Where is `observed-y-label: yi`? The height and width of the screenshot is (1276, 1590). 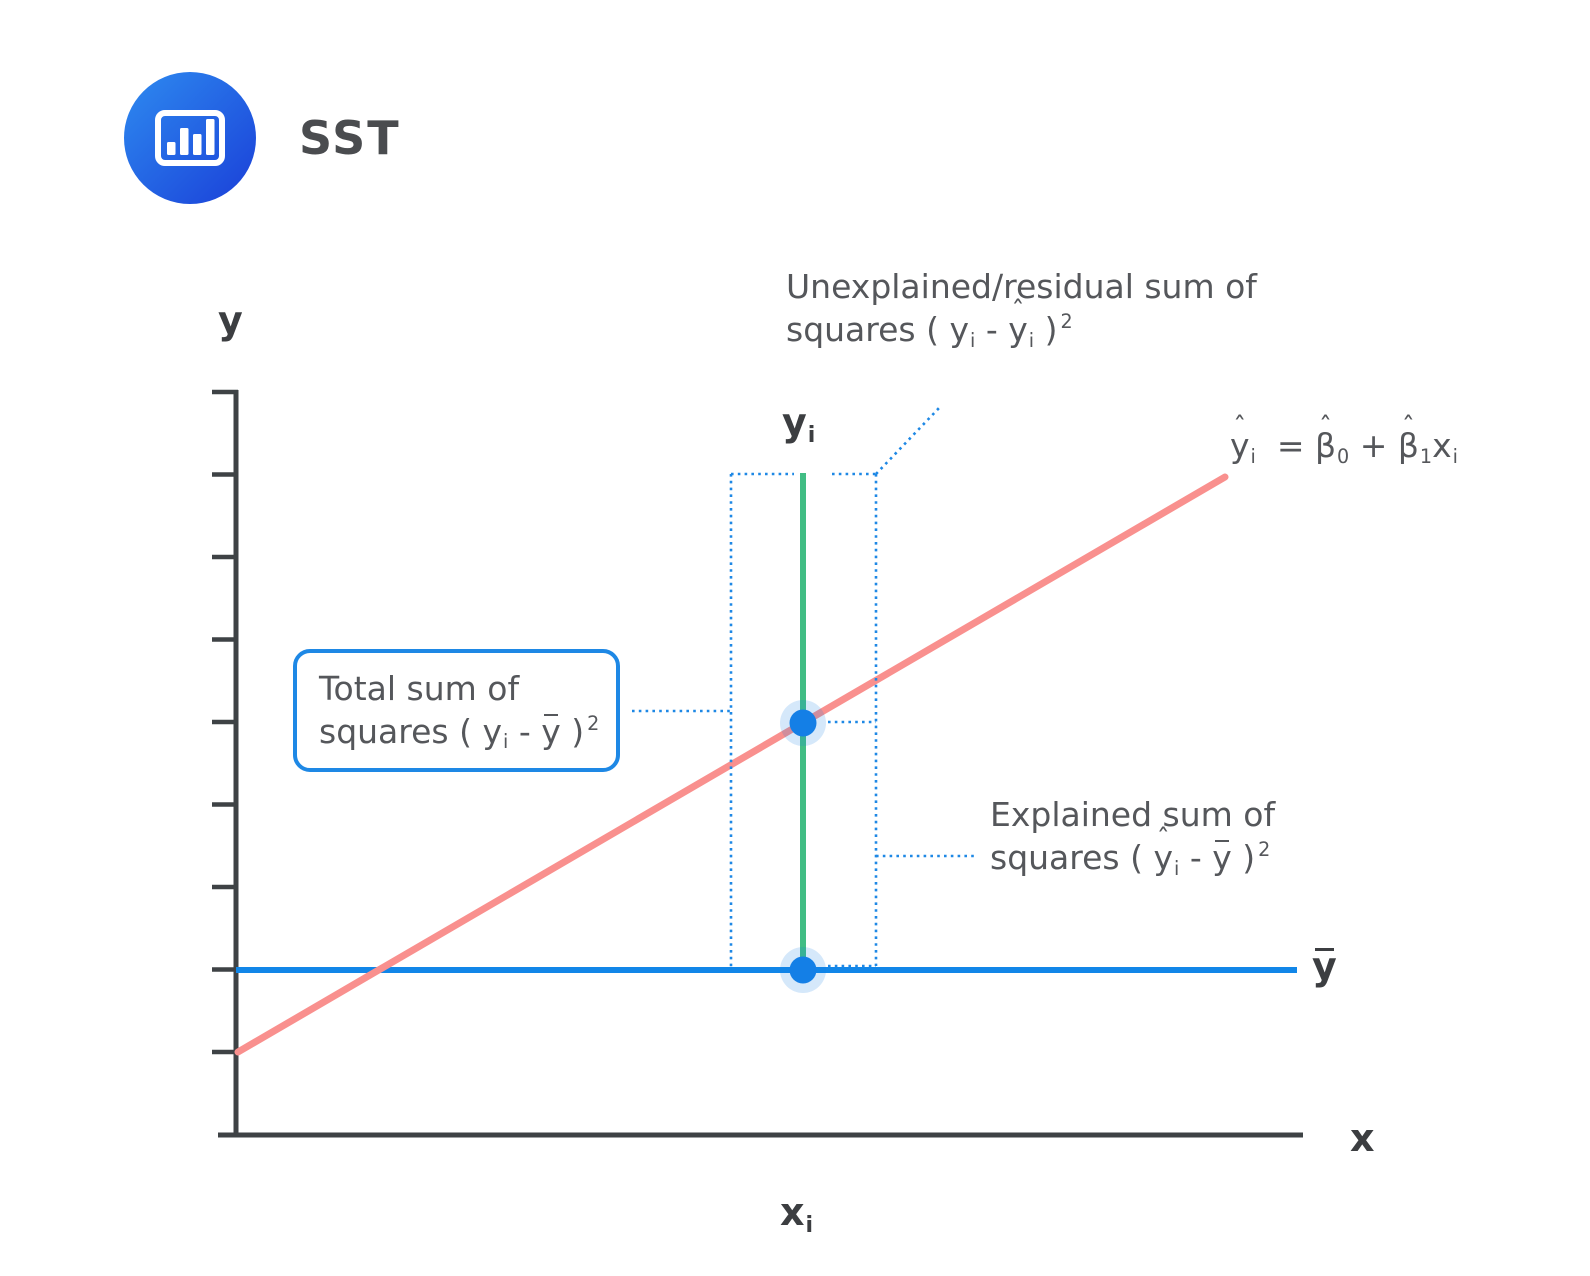
observed-y-label: yi is located at coordinates (799, 424).